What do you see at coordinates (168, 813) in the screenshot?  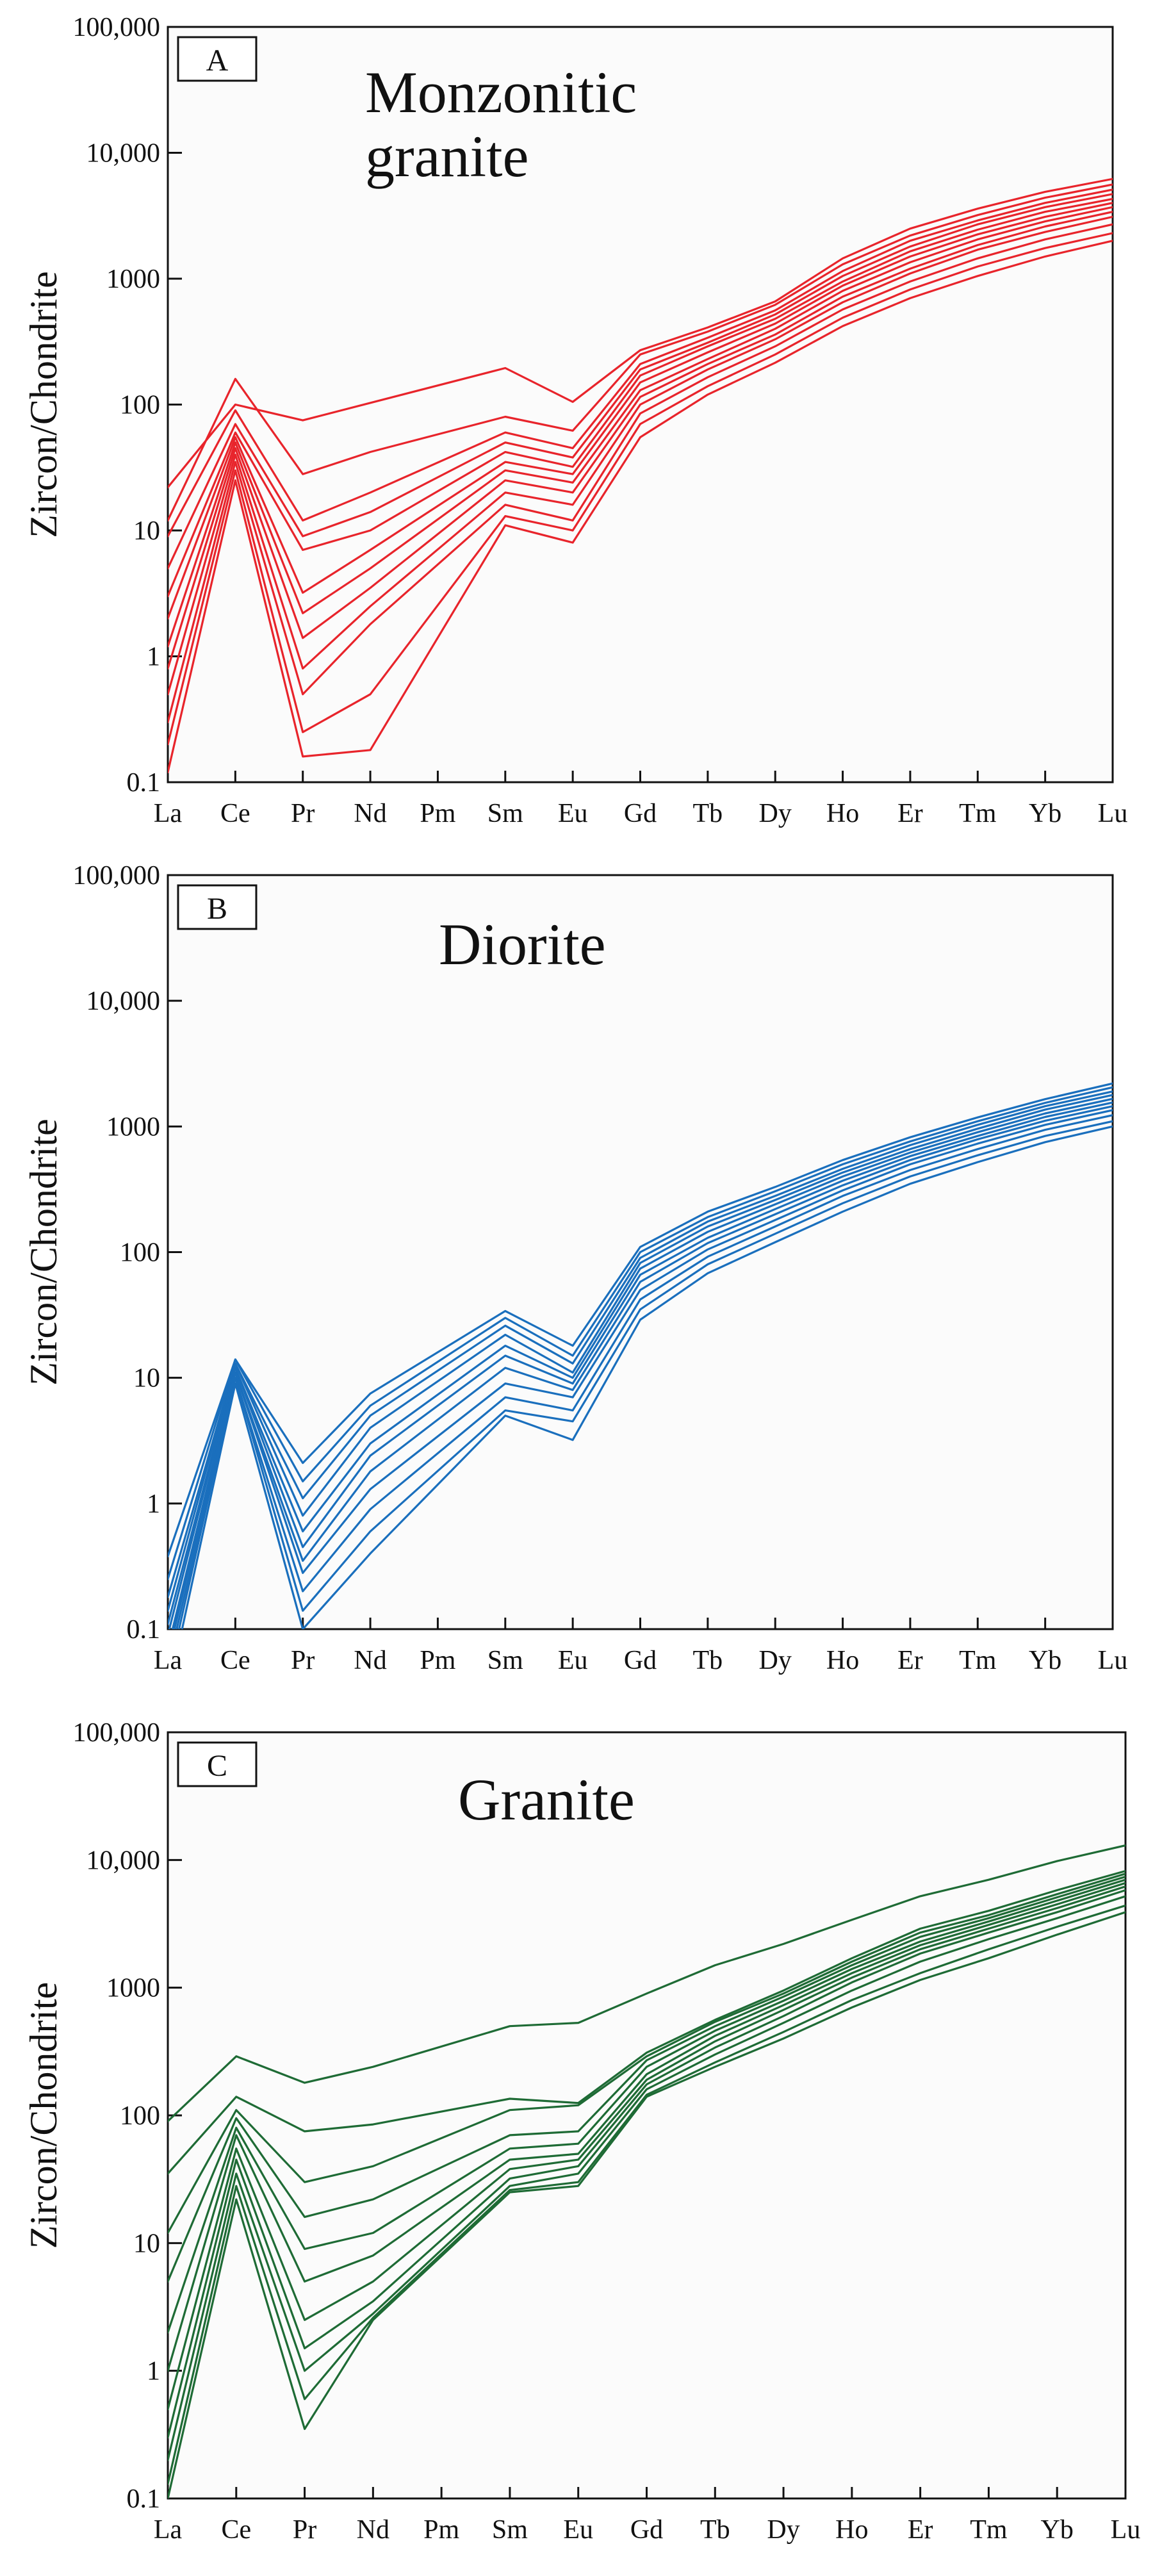 I see `x-tick-label: La` at bounding box center [168, 813].